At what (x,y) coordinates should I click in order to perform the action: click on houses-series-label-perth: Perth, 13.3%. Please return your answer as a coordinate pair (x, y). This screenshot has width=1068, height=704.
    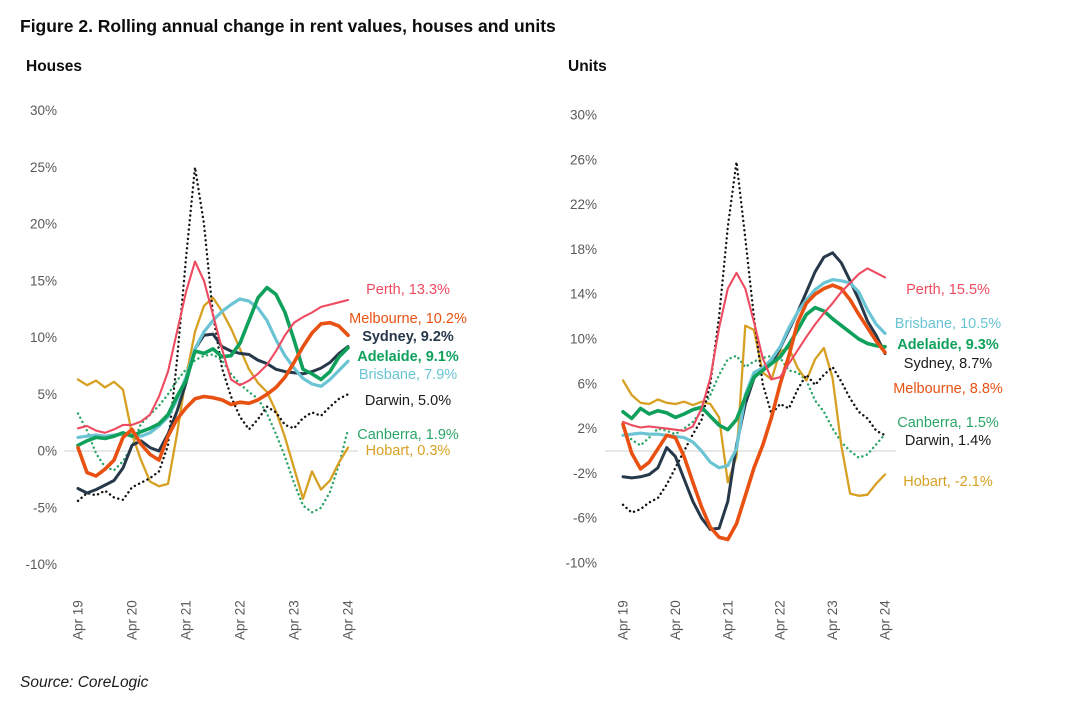
    Looking at the image, I should click on (408, 290).